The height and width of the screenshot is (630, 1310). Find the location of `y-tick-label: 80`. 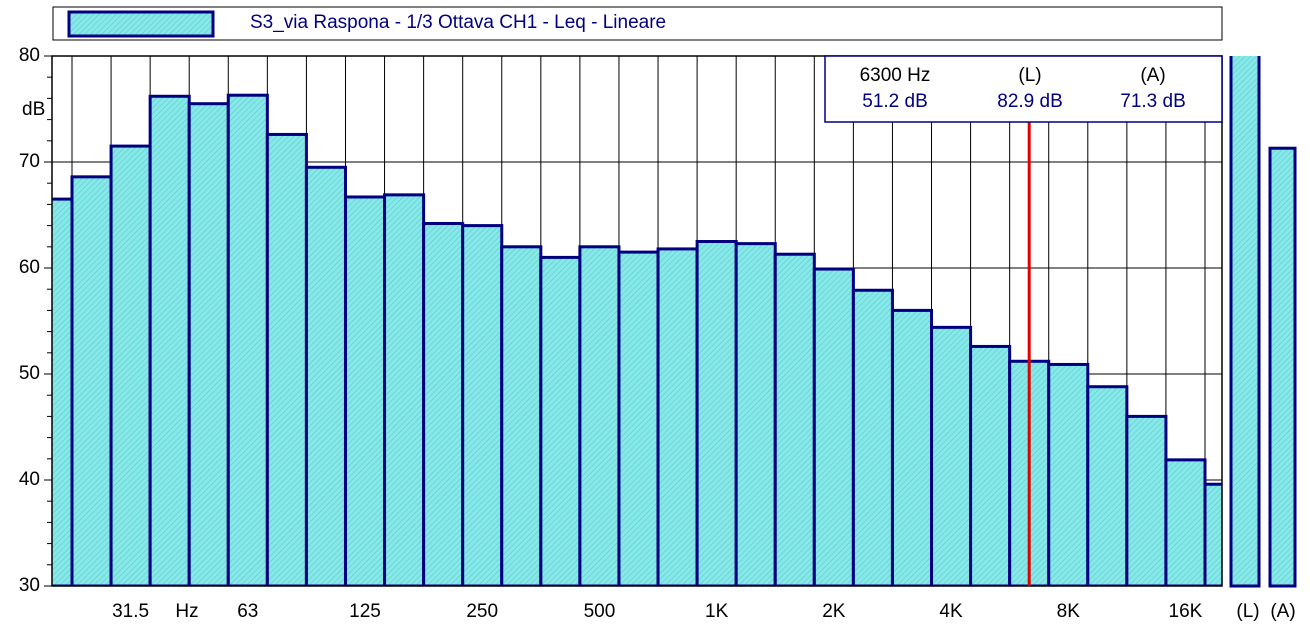

y-tick-label: 80 is located at coordinates (29, 55).